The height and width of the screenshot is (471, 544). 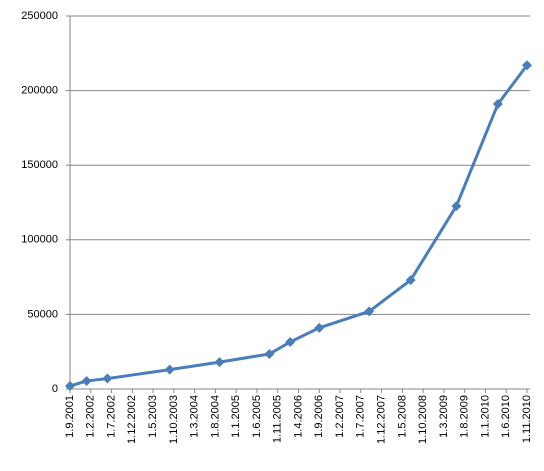 I want to click on x-tick-label: 1.2.2007, so click(x=340, y=416).